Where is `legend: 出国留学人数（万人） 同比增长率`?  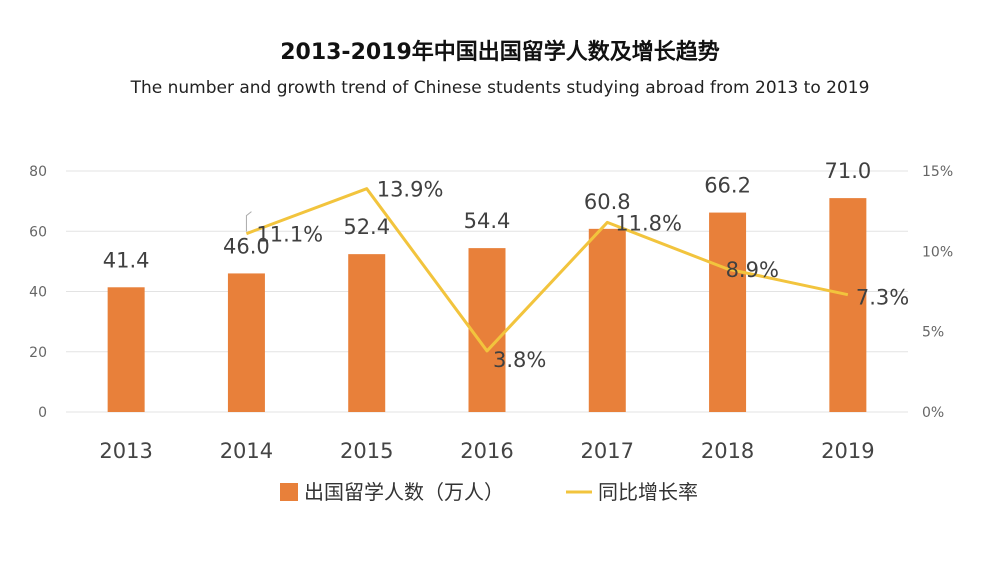
legend: 出国留学人数（万人） 同比增长率 is located at coordinates (489, 492).